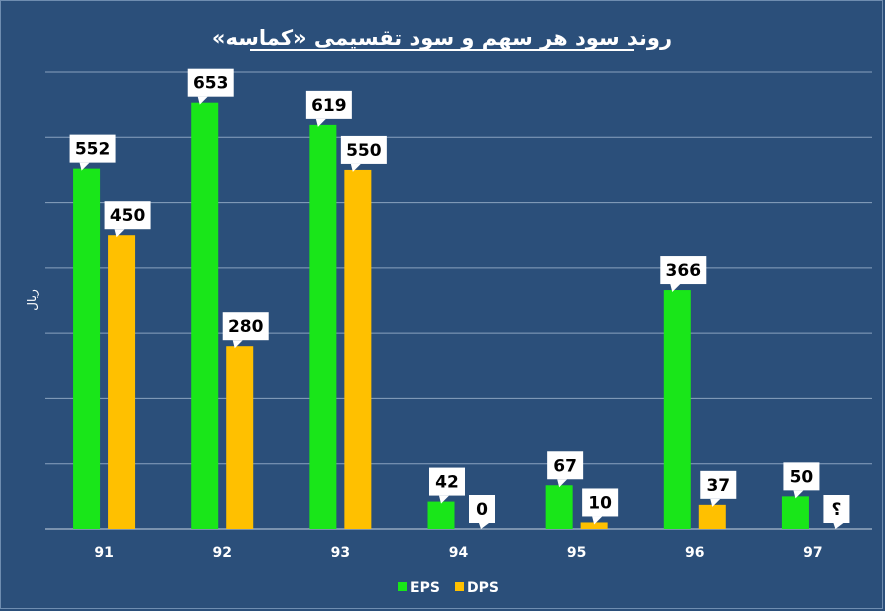 This screenshot has width=885, height=611. I want to click on x-tick-label: 97, so click(812, 553).